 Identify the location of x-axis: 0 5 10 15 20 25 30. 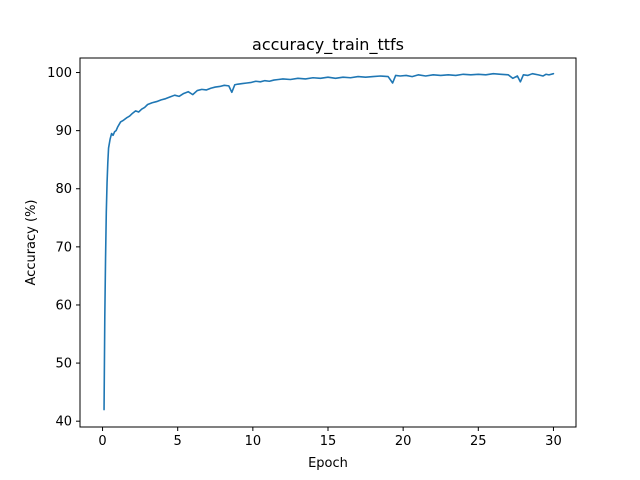
(330, 438).